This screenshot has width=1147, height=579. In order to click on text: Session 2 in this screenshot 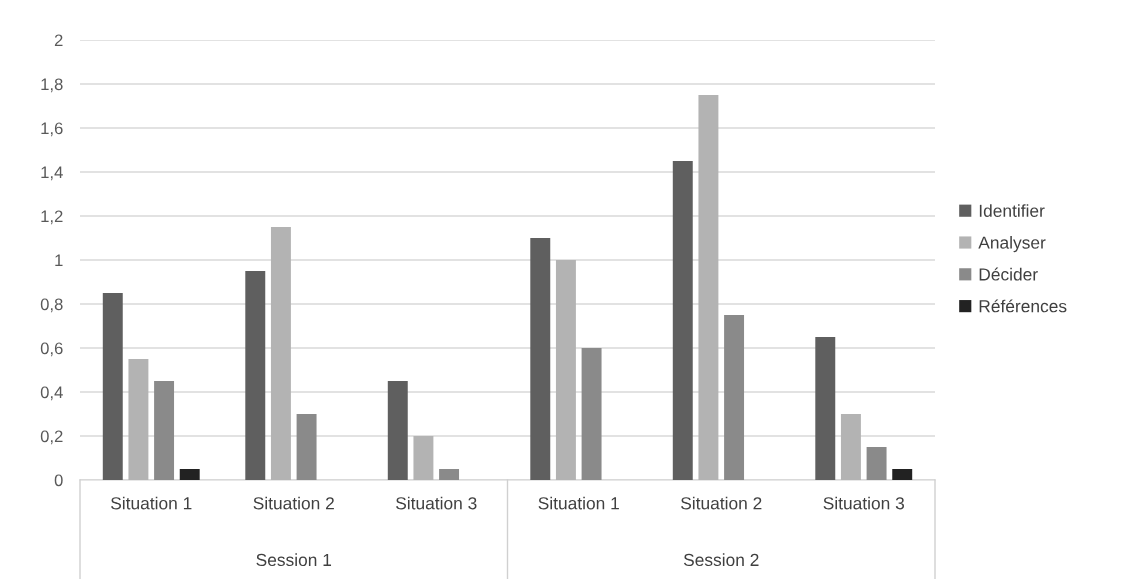, I will do `click(721, 560)`.